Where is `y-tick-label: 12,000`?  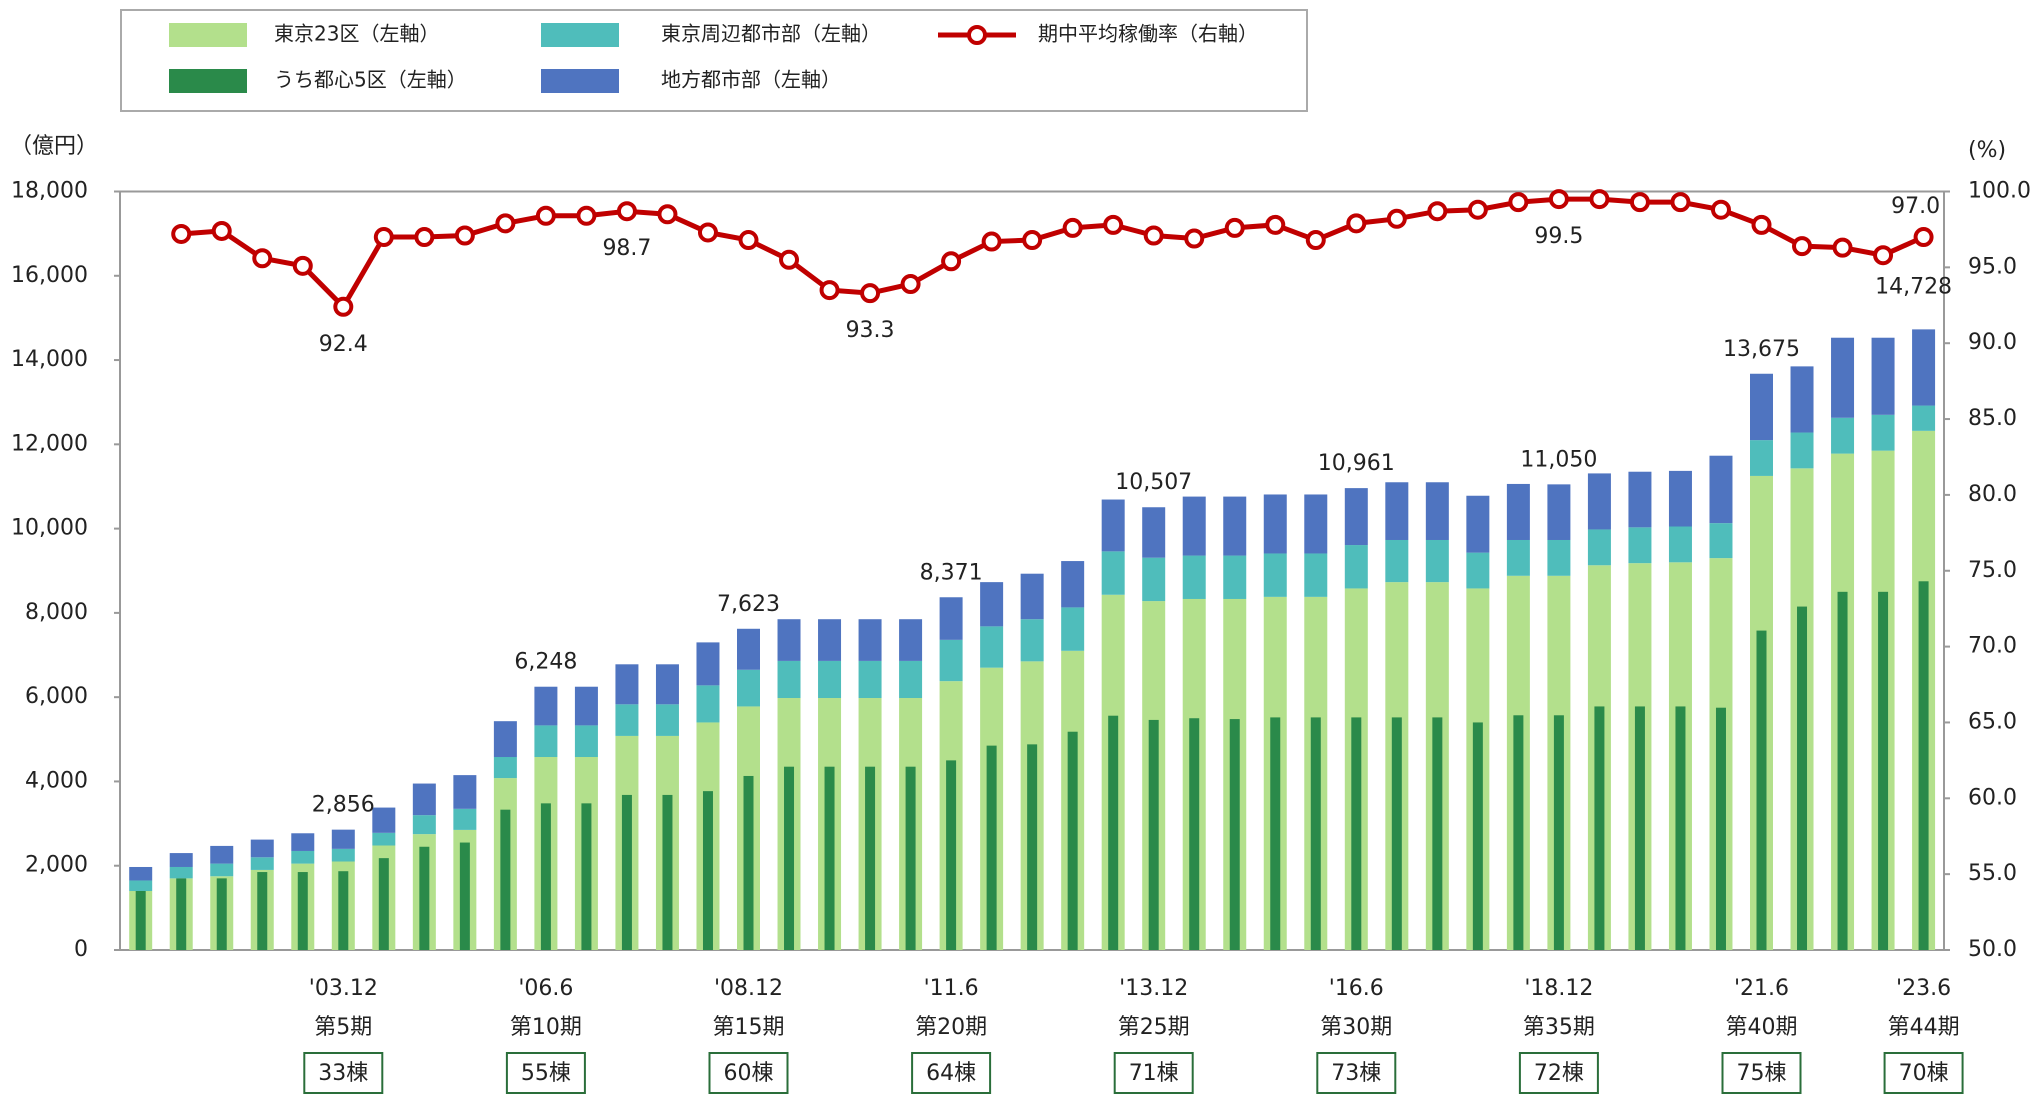 y-tick-label: 12,000 is located at coordinates (49, 443).